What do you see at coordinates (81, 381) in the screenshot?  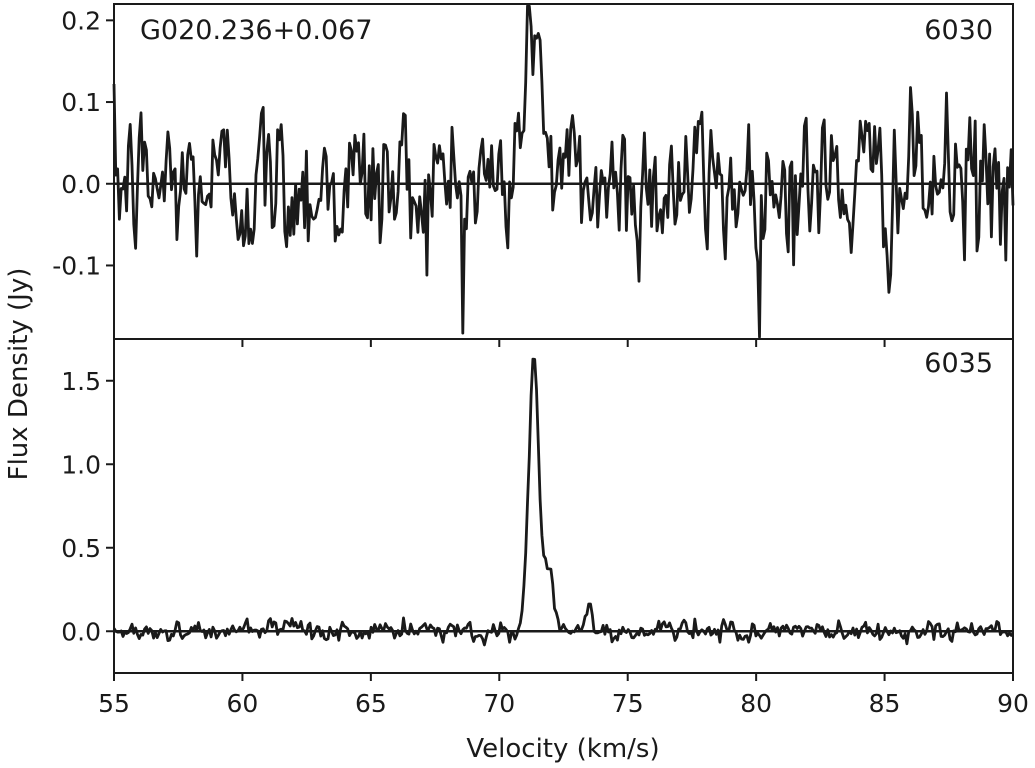 I see `panel-bottom-y-tick-label: 1.5` at bounding box center [81, 381].